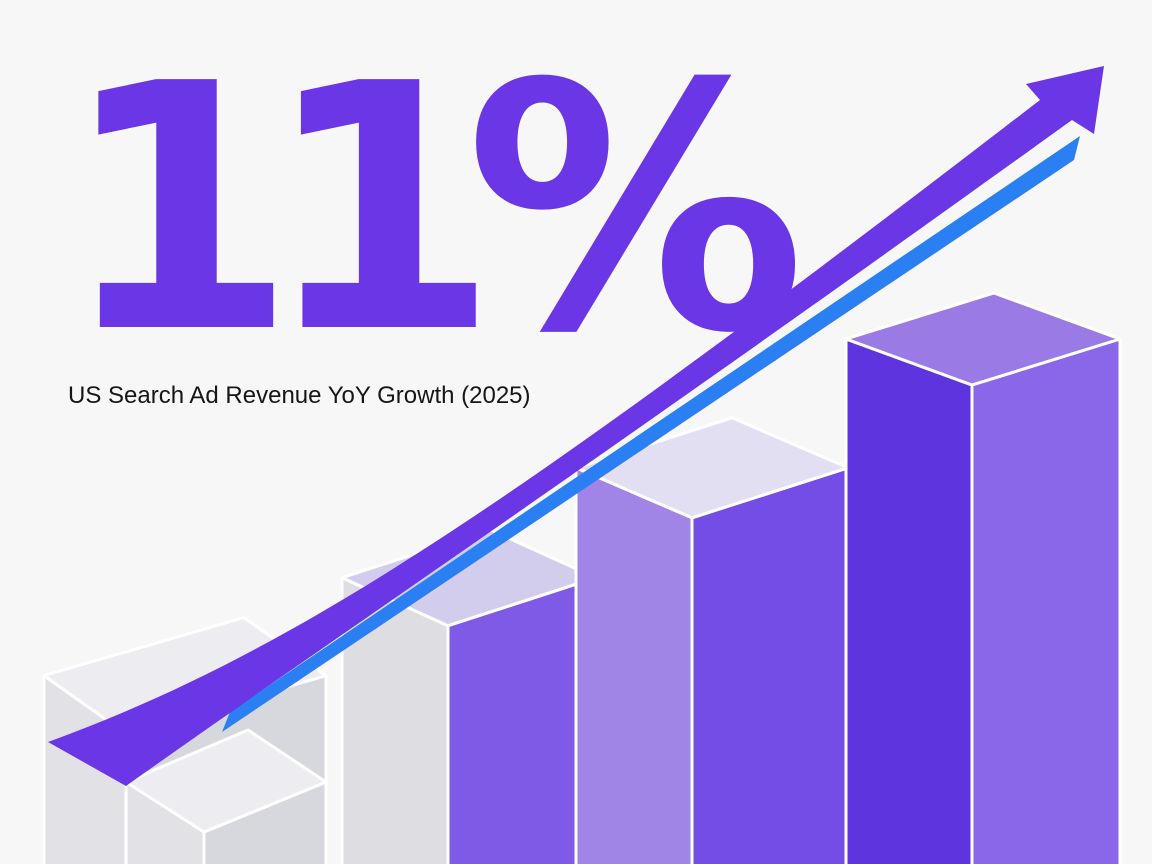 This screenshot has height=864, width=1152. I want to click on bar-1-block-top-face, so click(226, 781).